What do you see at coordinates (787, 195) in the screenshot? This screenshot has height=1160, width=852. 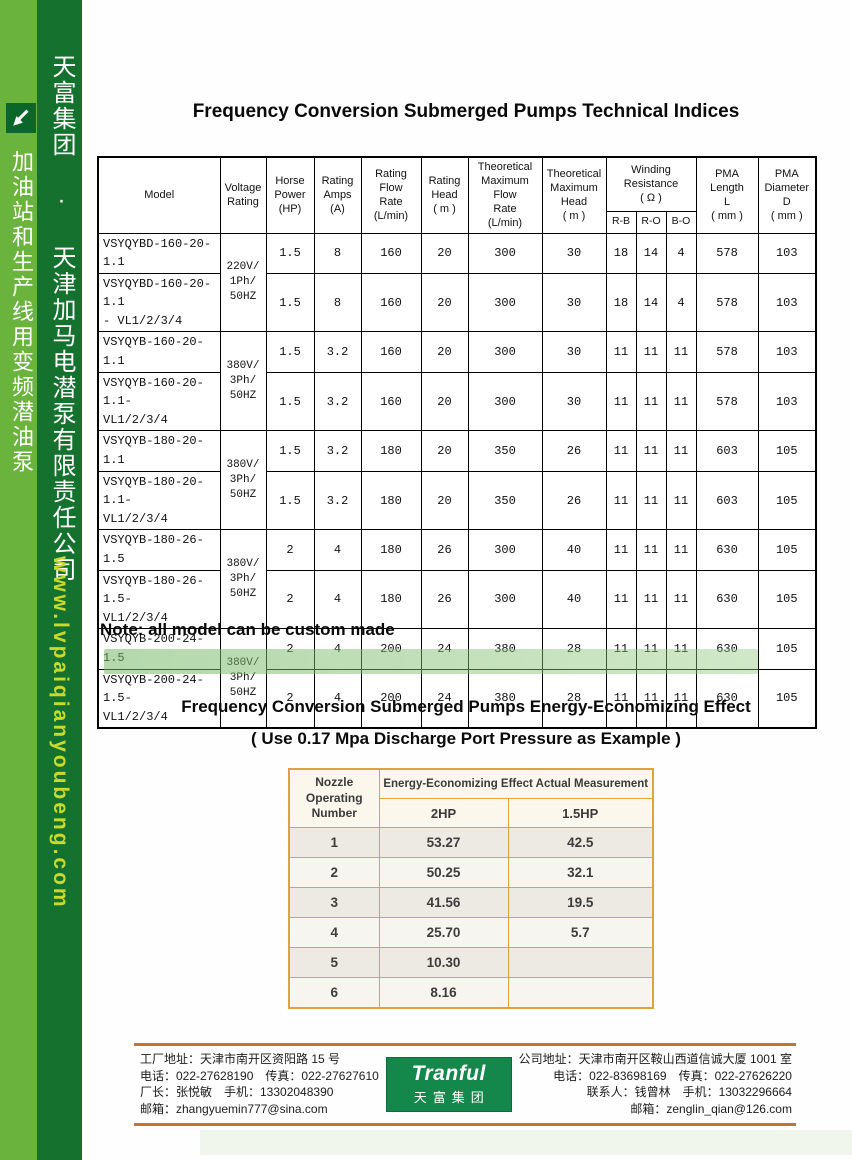 I see `col-header-pma-diameter: PMA Diameter D ( mm )` at bounding box center [787, 195].